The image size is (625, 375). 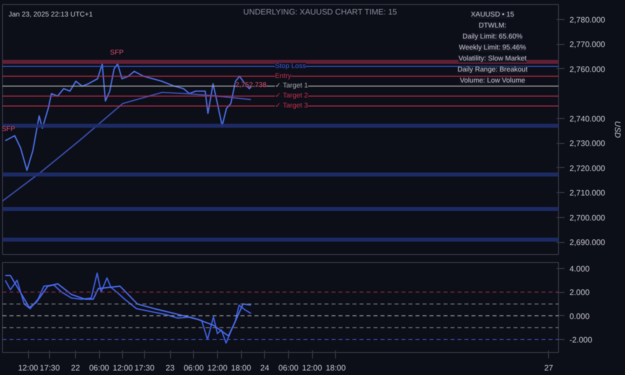 I want to click on y-tick-label: 2,770.000, so click(x=588, y=45).